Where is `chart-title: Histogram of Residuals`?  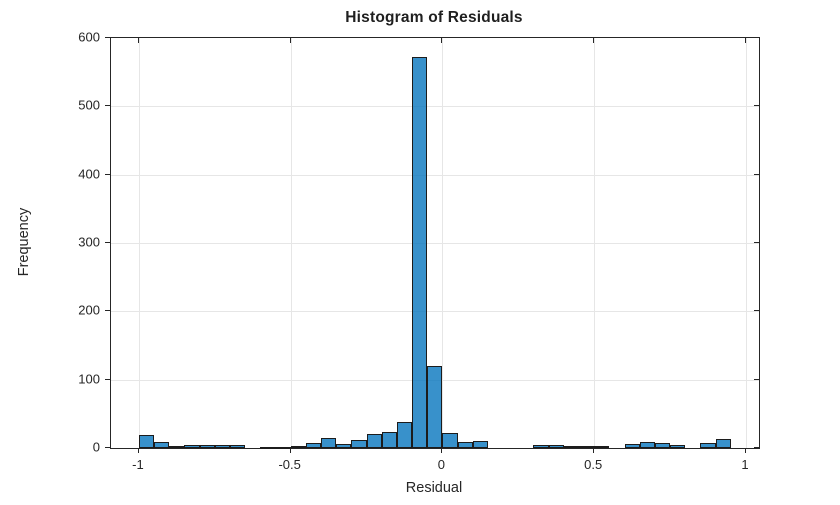 chart-title: Histogram of Residuals is located at coordinates (434, 17).